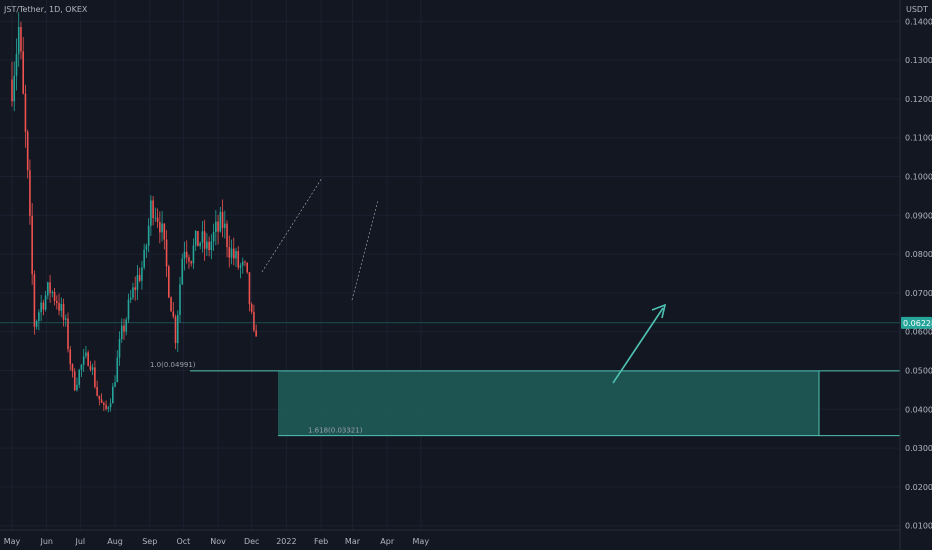  I want to click on target-zone, so click(545, 403).